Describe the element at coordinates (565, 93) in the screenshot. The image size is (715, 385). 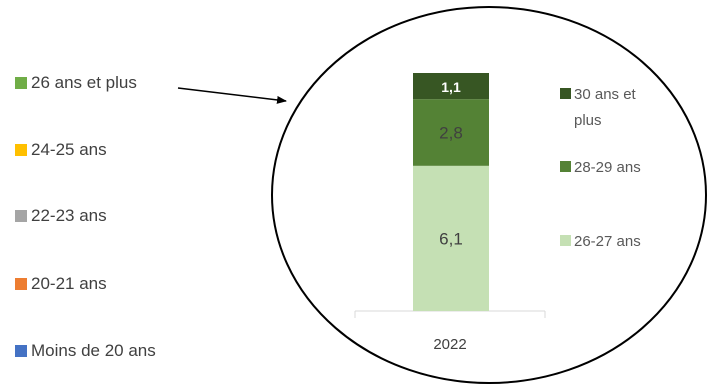
I see `legend-swatch-30-plus` at that location.